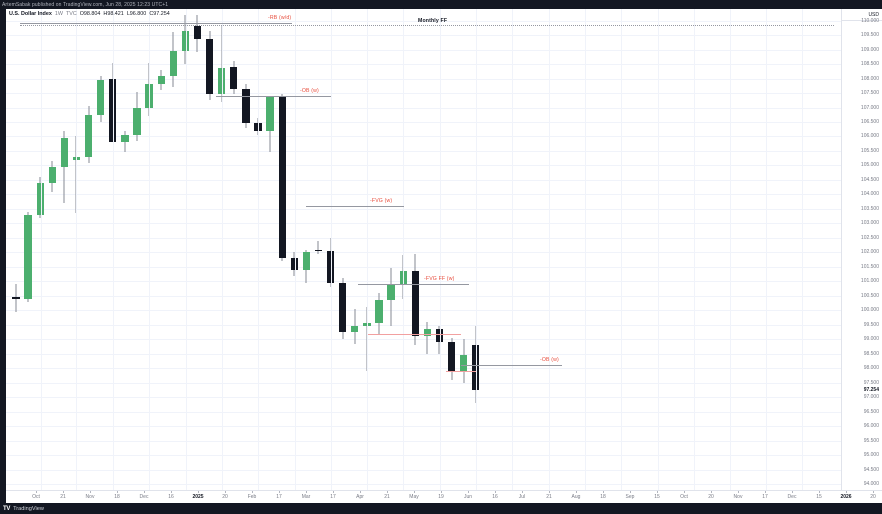  Describe the element at coordinates (252, 497) in the screenshot. I see `time-axis-label: Feb` at that location.